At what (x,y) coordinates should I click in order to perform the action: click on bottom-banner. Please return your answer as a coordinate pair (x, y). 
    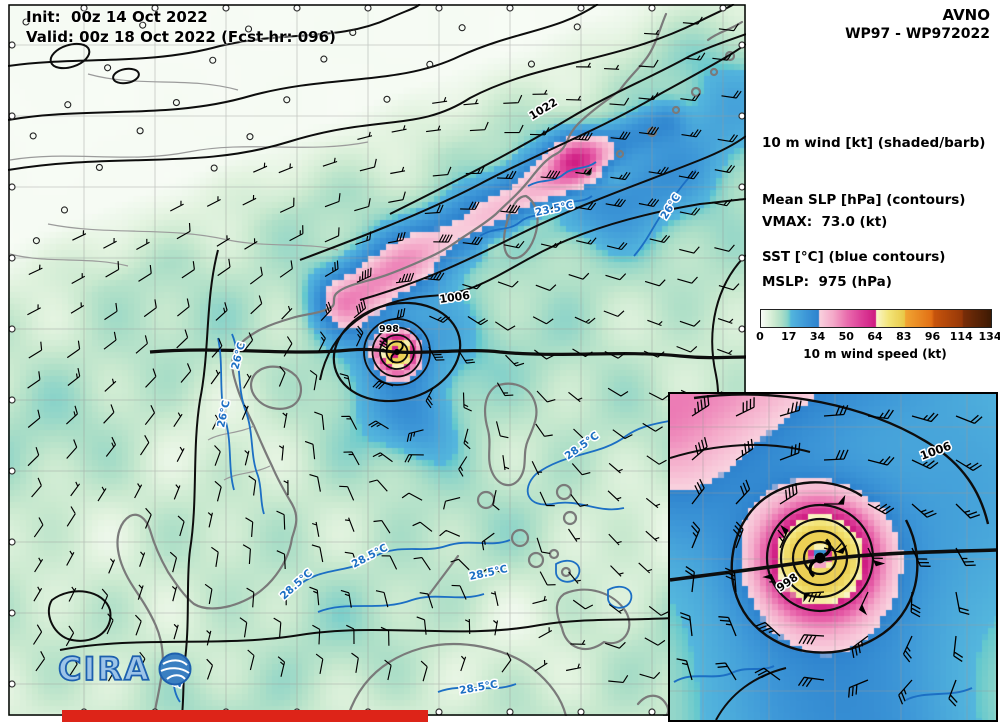
    Looking at the image, I should click on (245, 716).